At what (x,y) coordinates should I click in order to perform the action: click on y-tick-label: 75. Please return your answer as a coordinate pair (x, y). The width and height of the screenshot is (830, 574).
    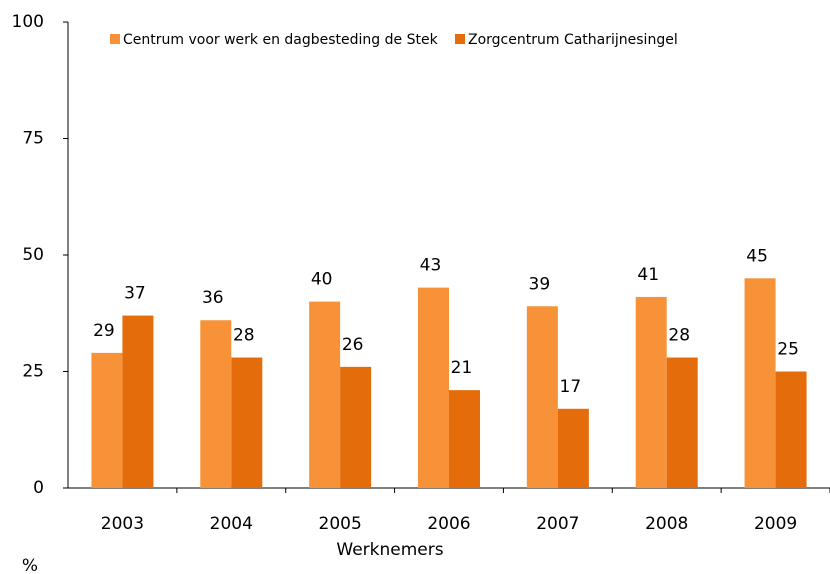
    Looking at the image, I should click on (33, 139).